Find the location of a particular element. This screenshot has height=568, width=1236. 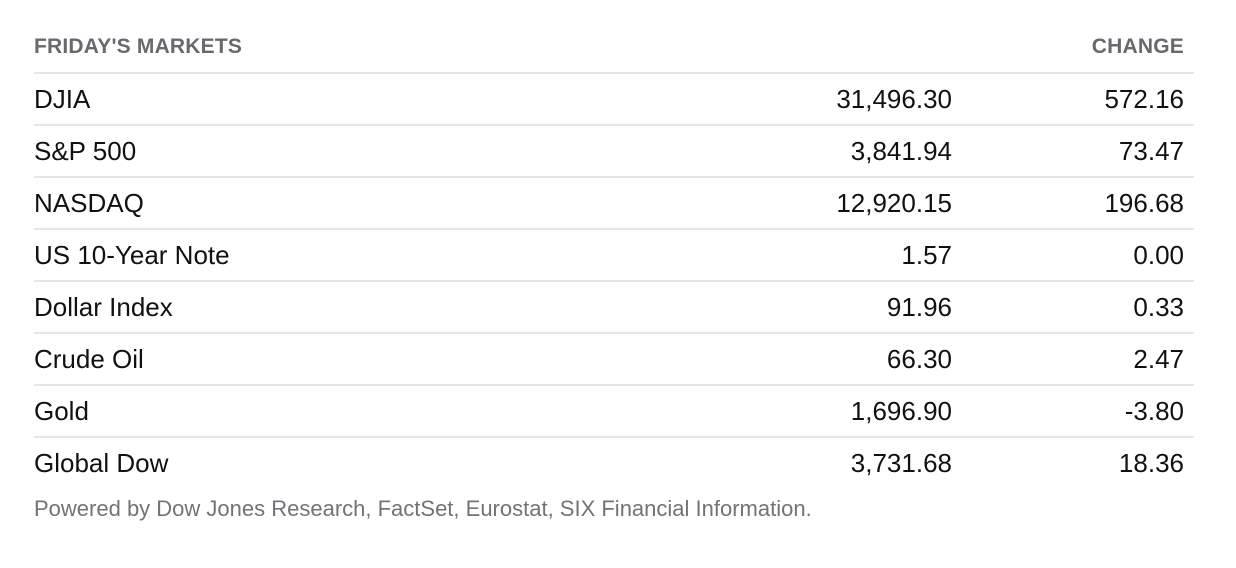

market-name: Dollar Index is located at coordinates (344, 307).